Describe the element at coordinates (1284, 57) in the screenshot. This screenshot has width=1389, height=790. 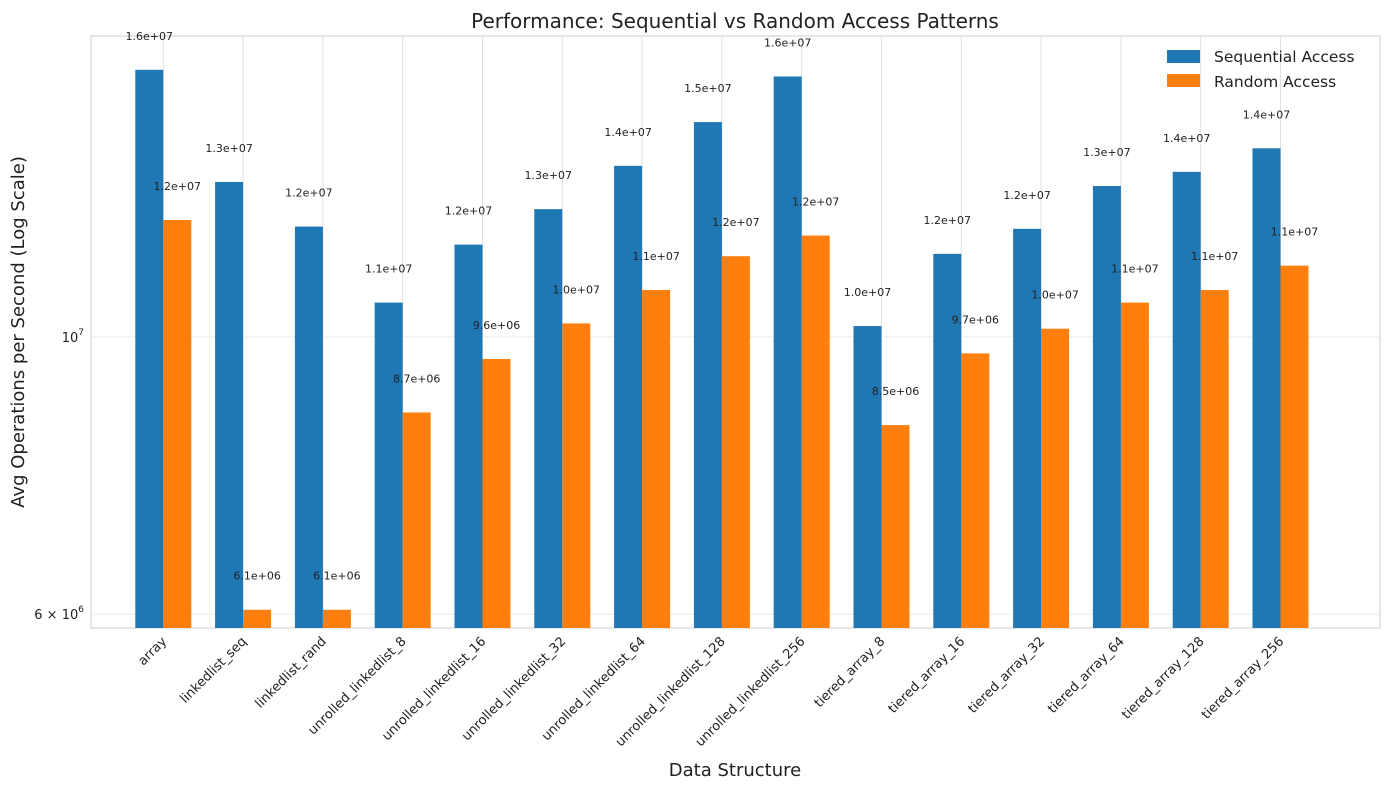
I see `legend-label-sequential: Sequential Access` at that location.